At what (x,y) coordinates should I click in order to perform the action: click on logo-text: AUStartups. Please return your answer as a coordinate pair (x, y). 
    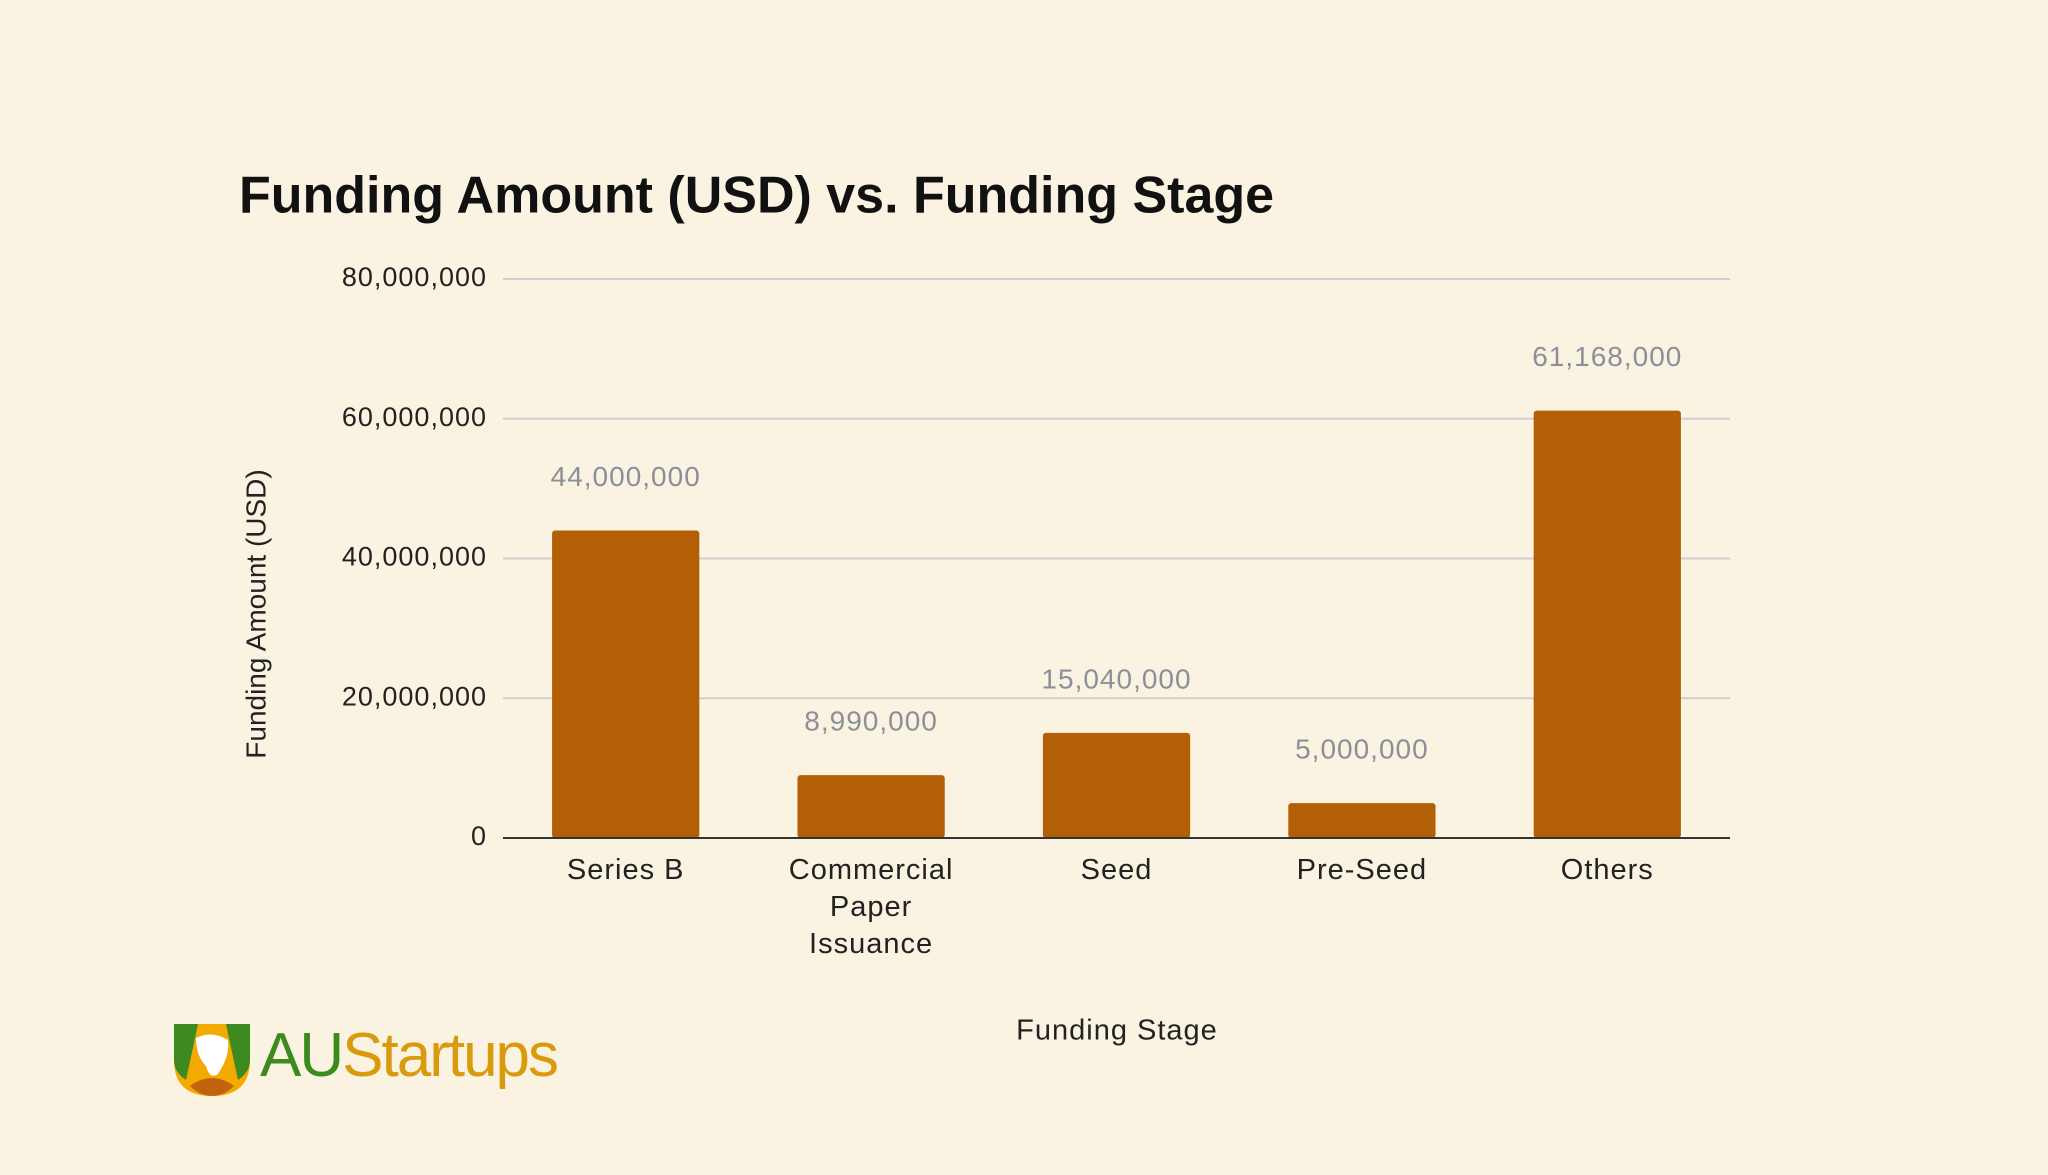
    Looking at the image, I should click on (408, 1055).